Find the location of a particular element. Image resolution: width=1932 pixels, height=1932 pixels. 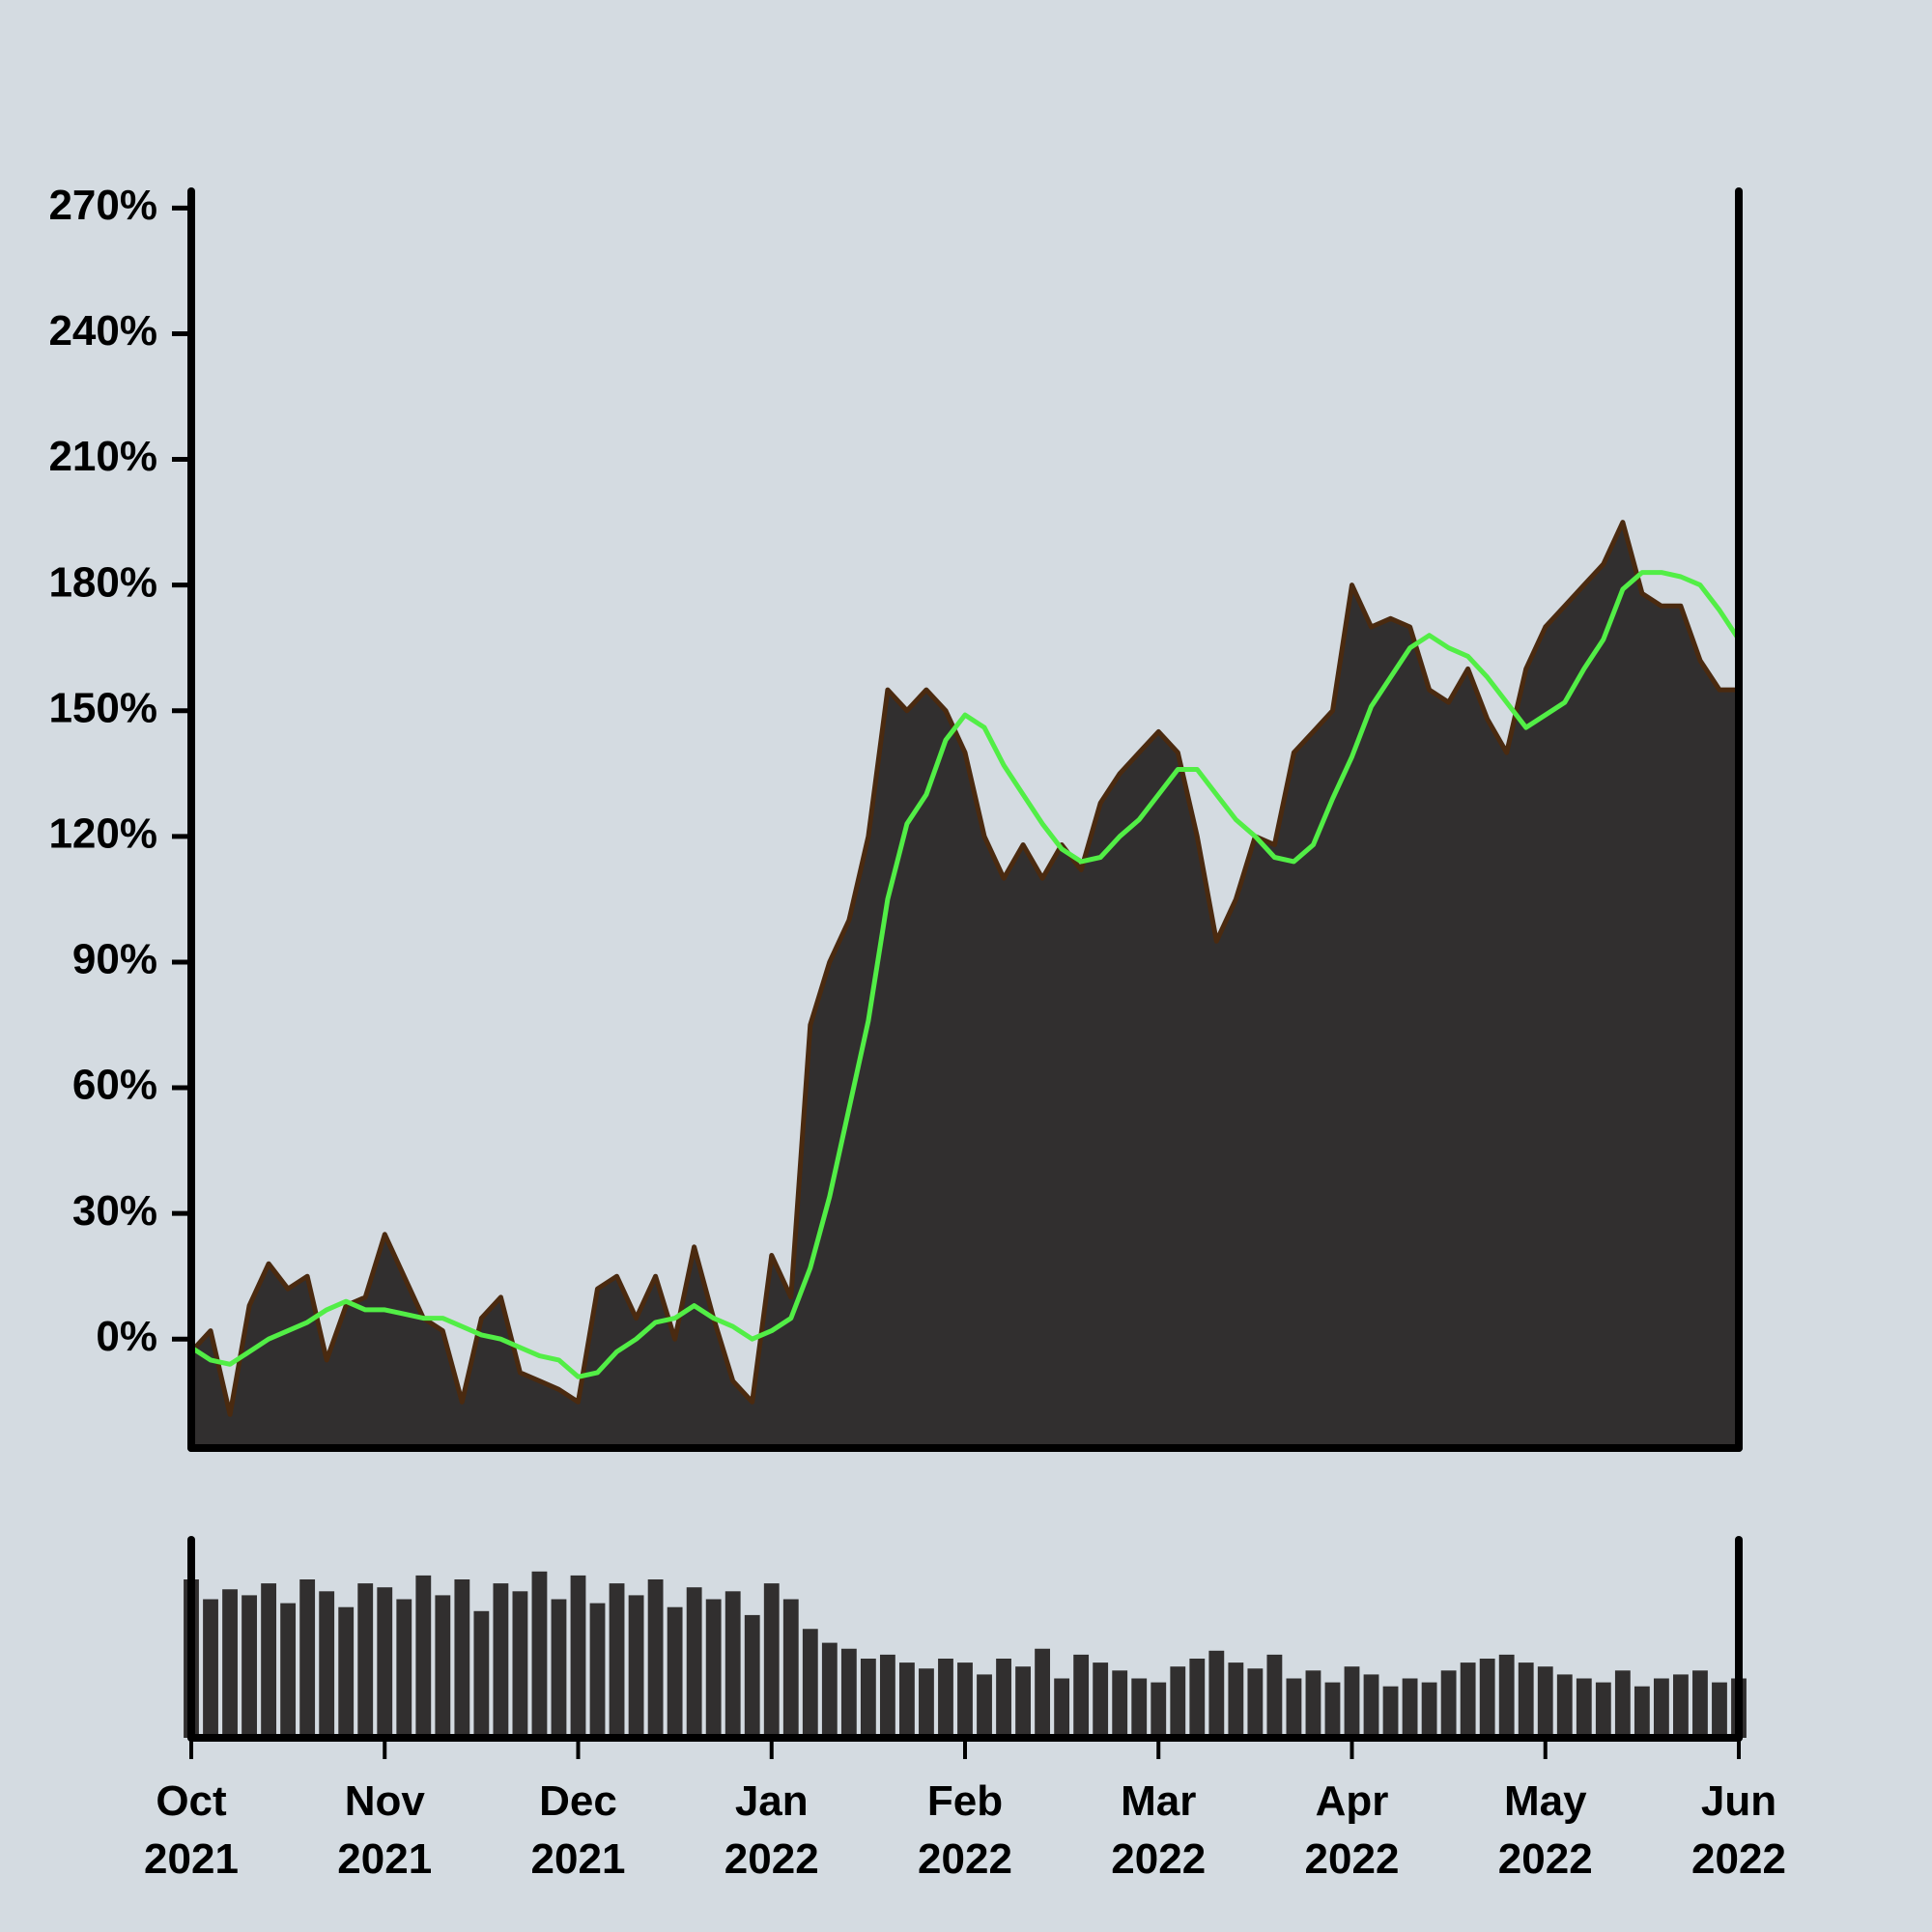

y-tick-label: 240% is located at coordinates (102, 331).